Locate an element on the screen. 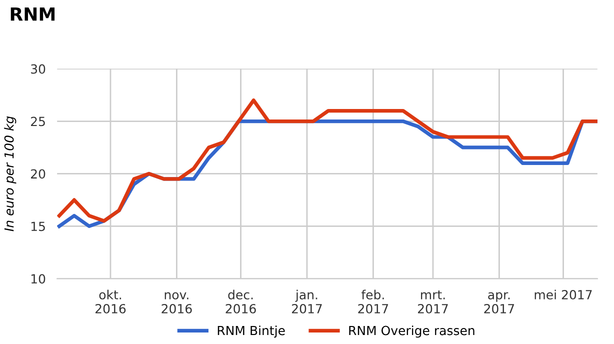 Image resolution: width=614 pixels, height=344 pixels. x-tick-label: mei 2017 is located at coordinates (563, 295).